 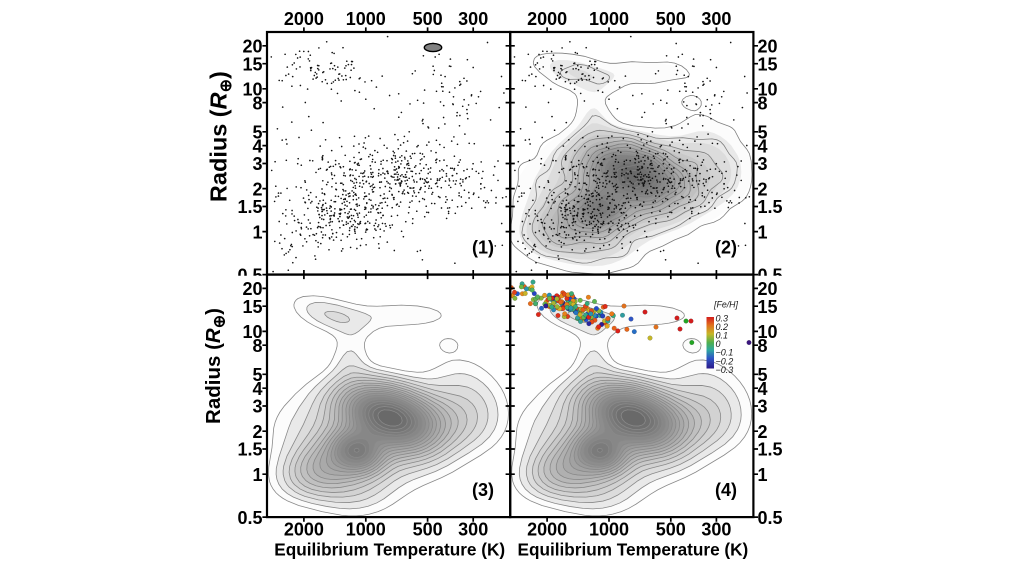 I want to click on svg-text: (2), so click(x=726, y=248).